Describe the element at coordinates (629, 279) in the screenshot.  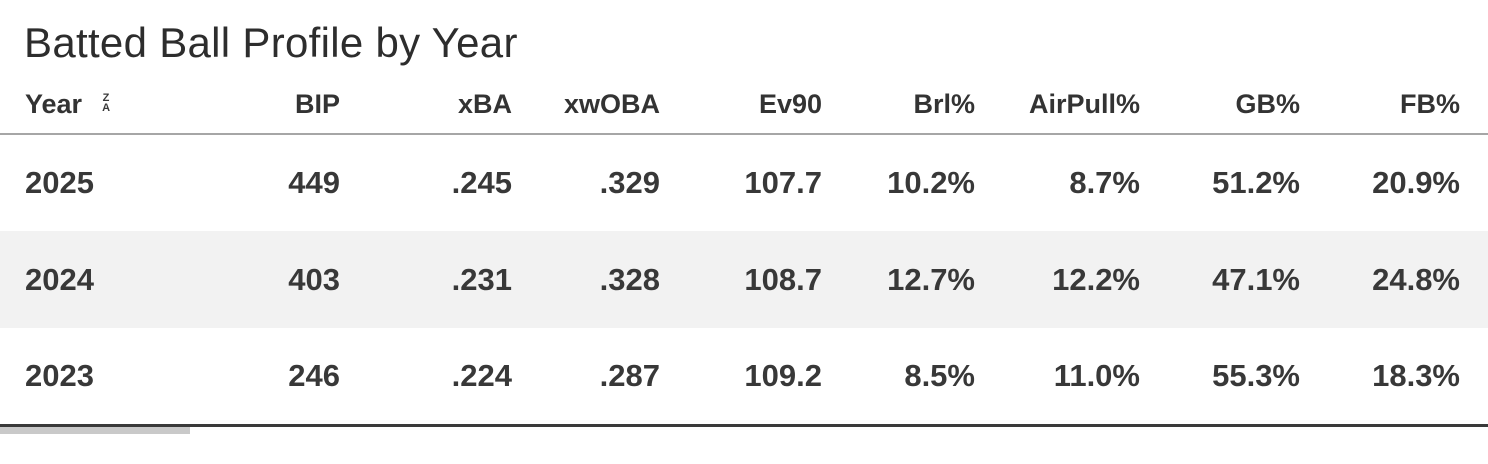
I see `cell-xwoba: .328` at that location.